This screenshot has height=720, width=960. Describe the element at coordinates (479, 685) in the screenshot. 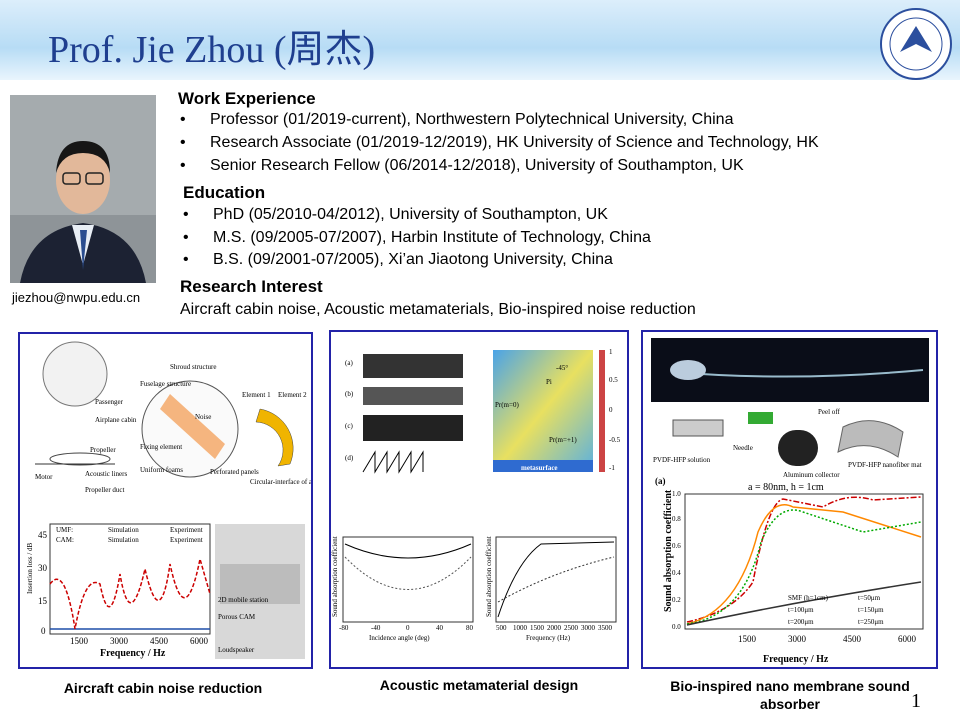

I see `caption: Acoustic metamaterial design` at that location.